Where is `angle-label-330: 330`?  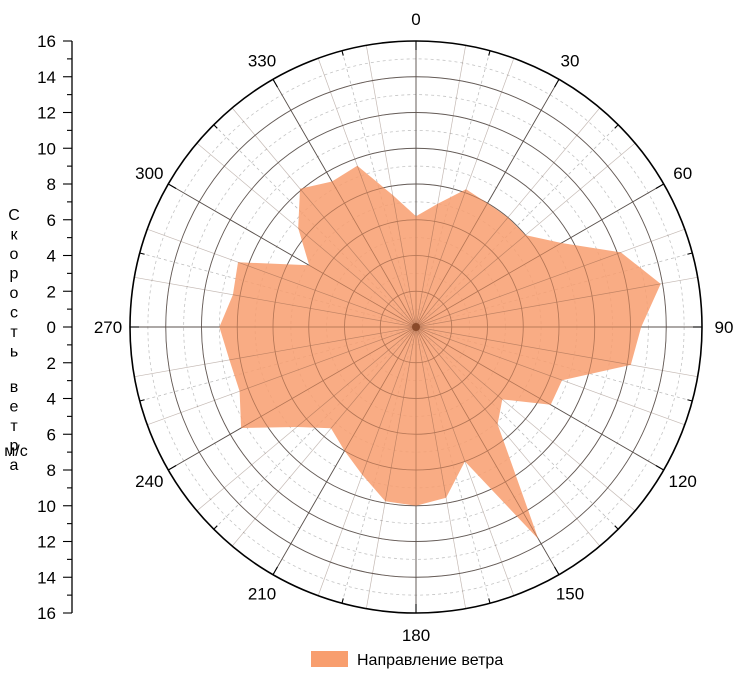
angle-label-330: 330 is located at coordinates (262, 60).